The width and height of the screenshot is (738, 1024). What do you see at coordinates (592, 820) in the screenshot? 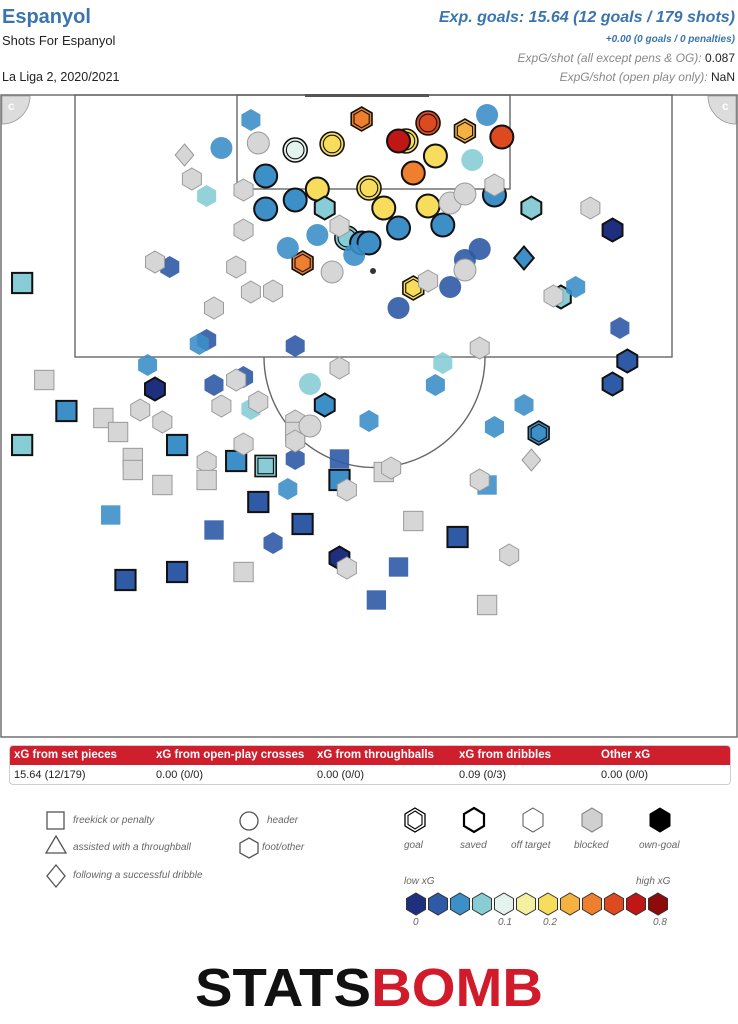
I see `blocked-hexagon-icon` at bounding box center [592, 820].